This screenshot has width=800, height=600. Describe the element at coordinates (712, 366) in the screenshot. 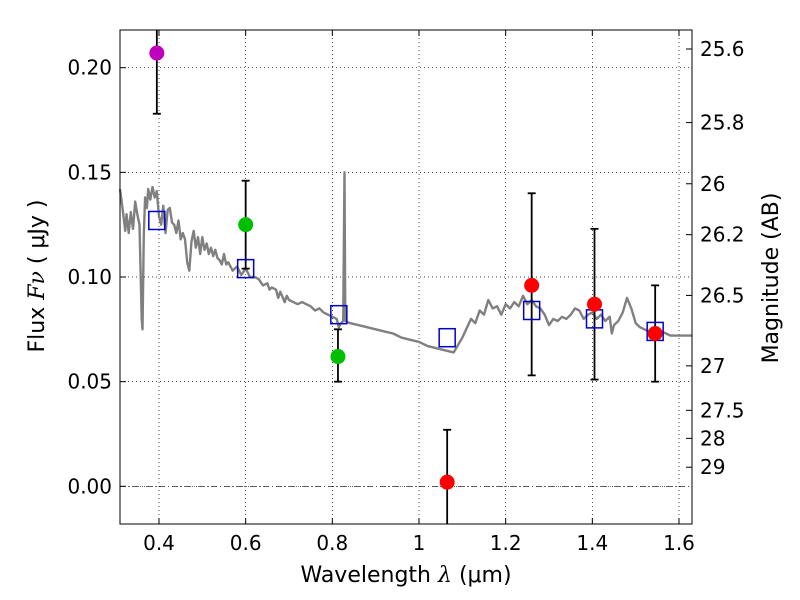

I see `y2-tick-label: 27` at that location.